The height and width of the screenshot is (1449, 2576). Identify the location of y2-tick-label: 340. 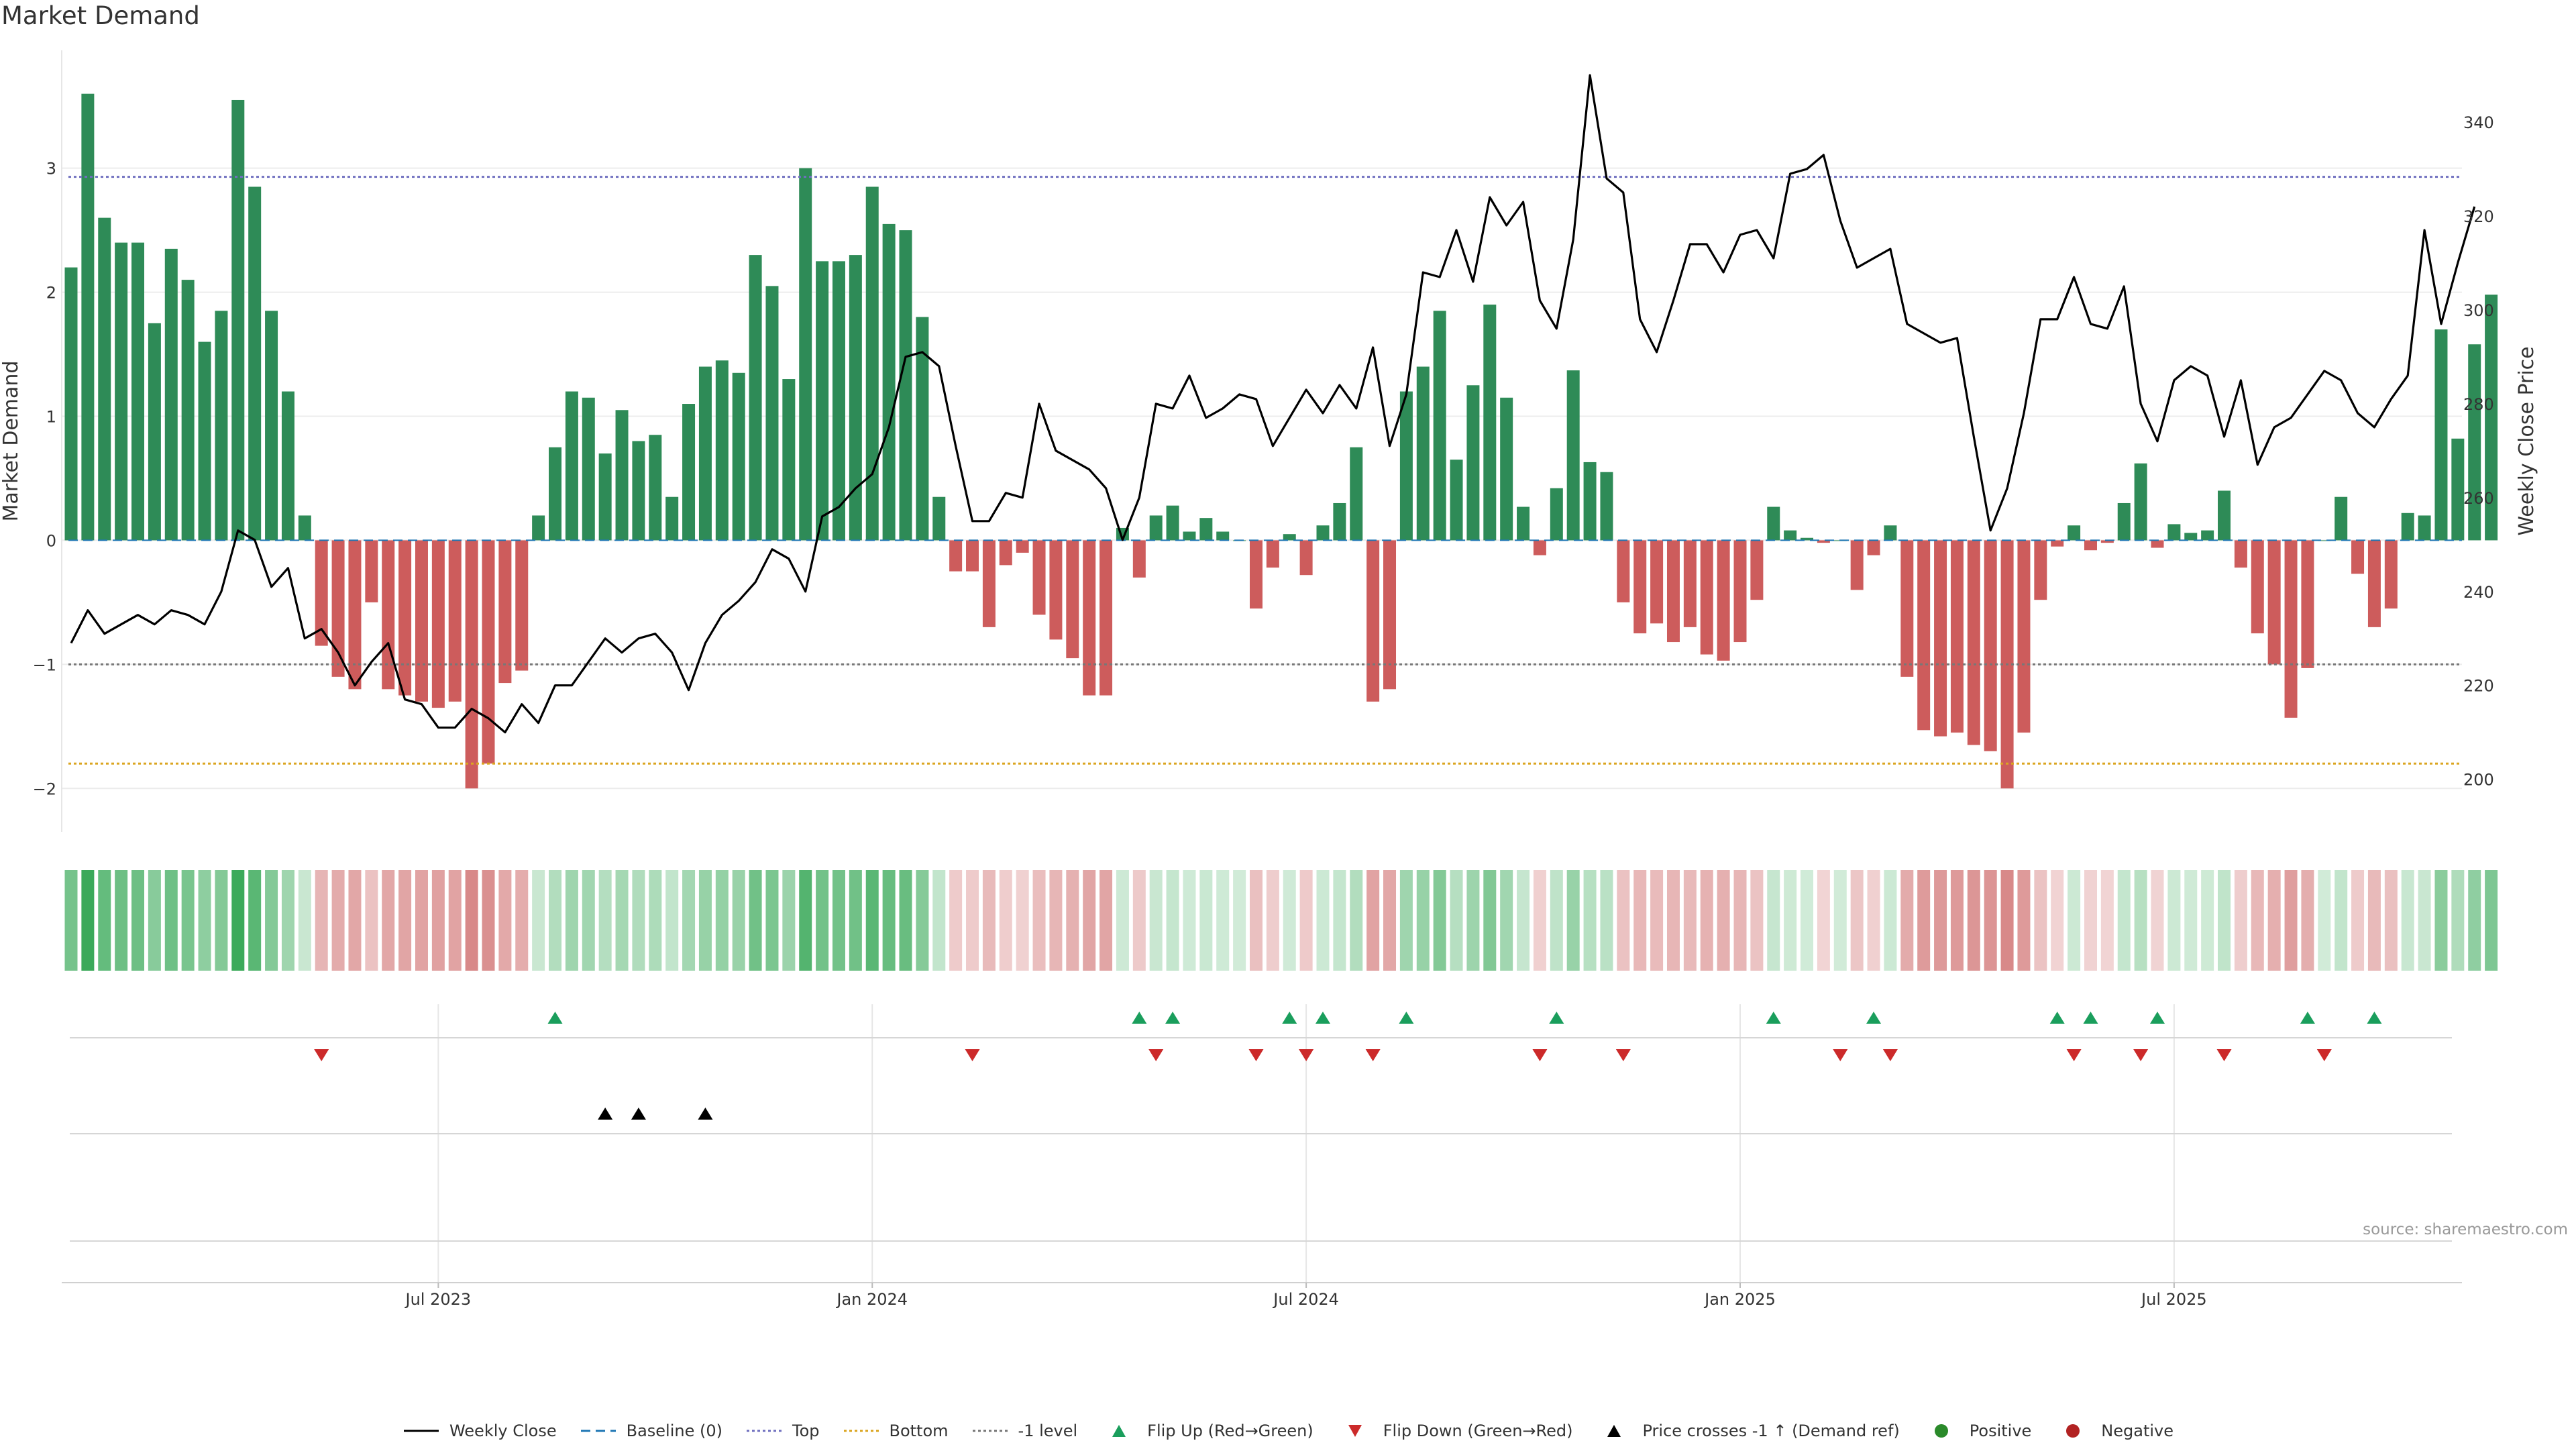
(2478, 122).